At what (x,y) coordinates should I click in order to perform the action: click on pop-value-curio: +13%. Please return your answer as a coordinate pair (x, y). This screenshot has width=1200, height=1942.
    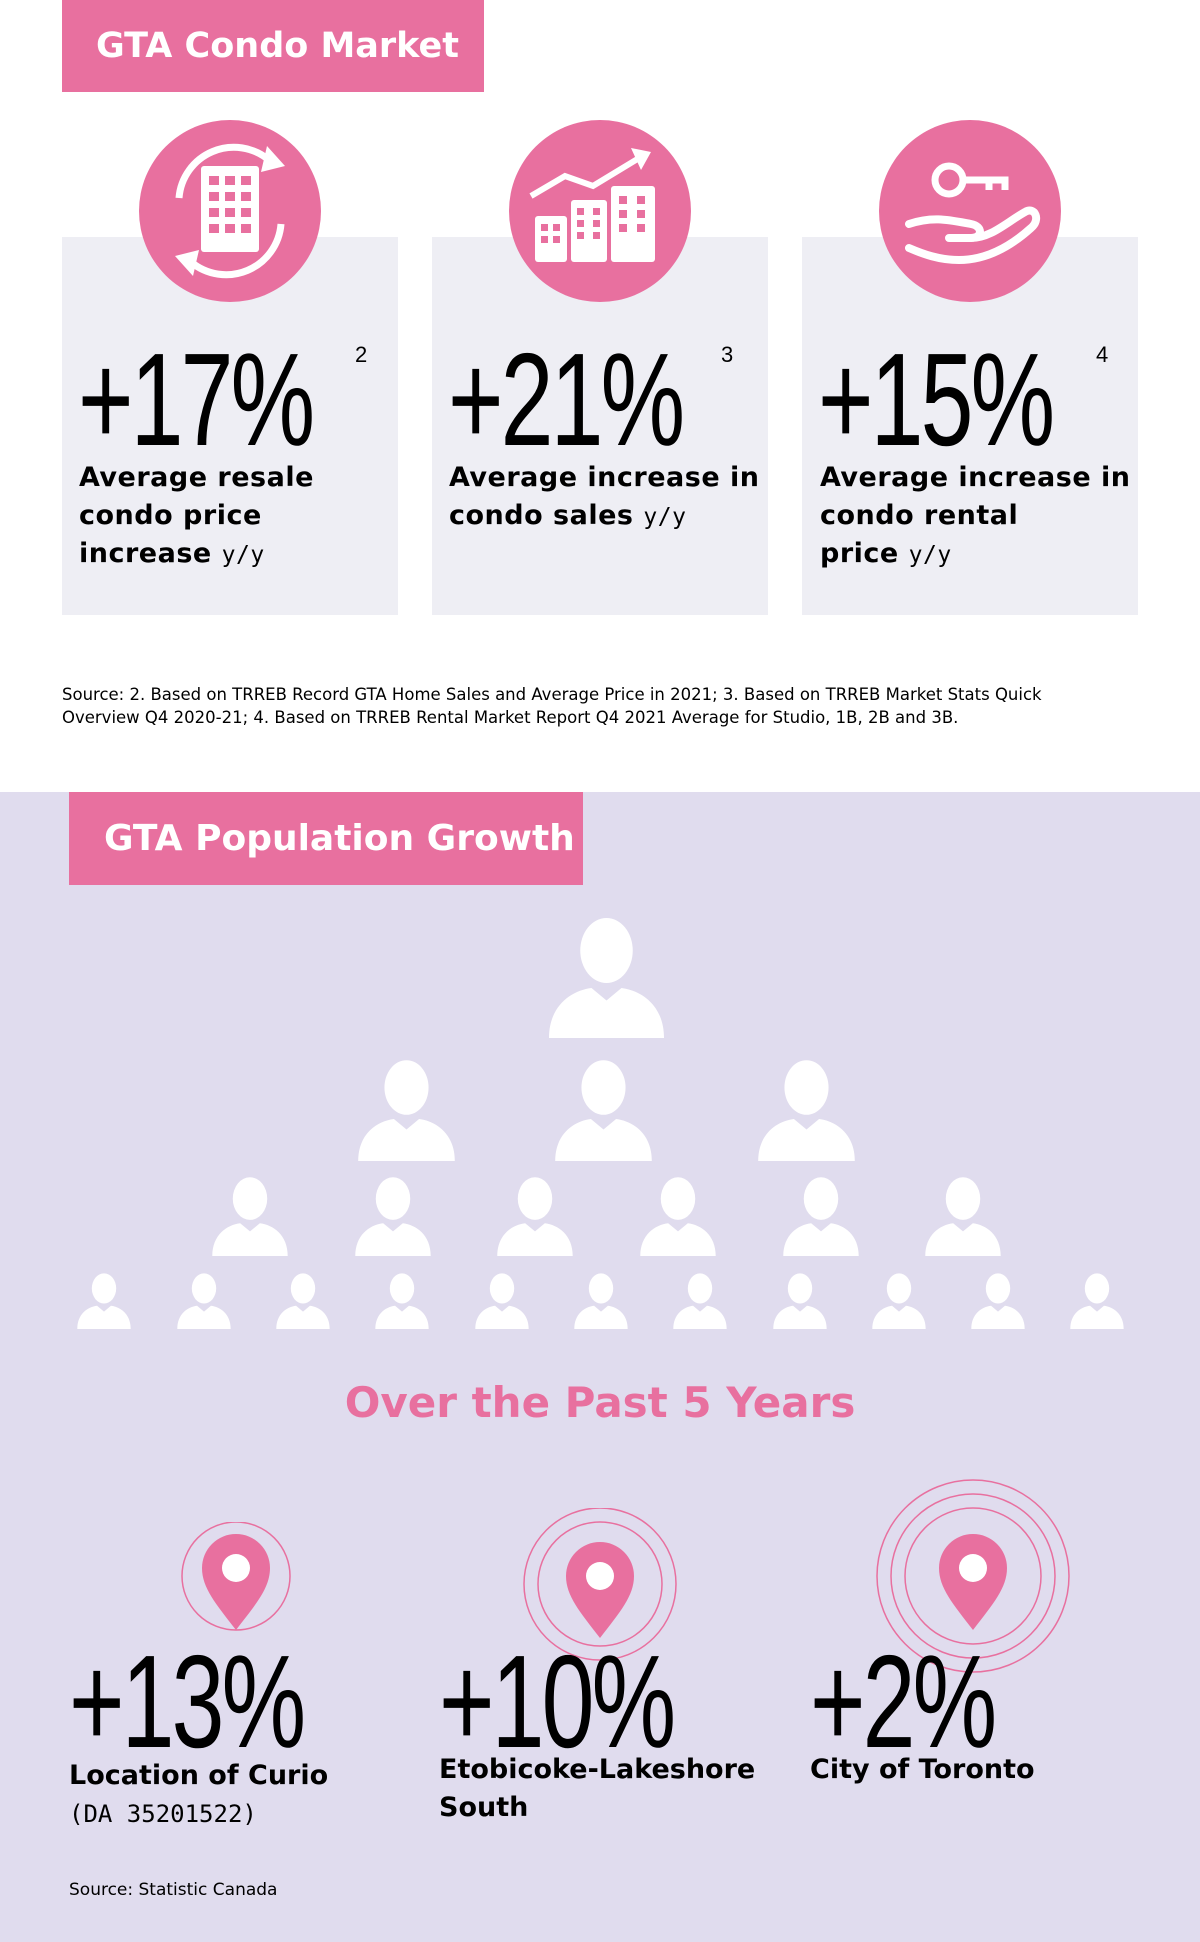
    Looking at the image, I should click on (187, 1701).